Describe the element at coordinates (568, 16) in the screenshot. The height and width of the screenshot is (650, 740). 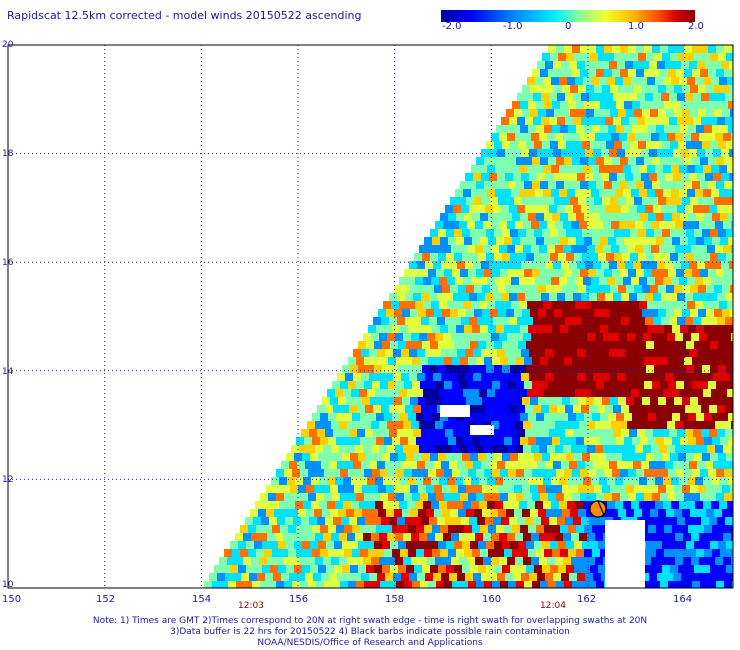
I see `colorbar` at that location.